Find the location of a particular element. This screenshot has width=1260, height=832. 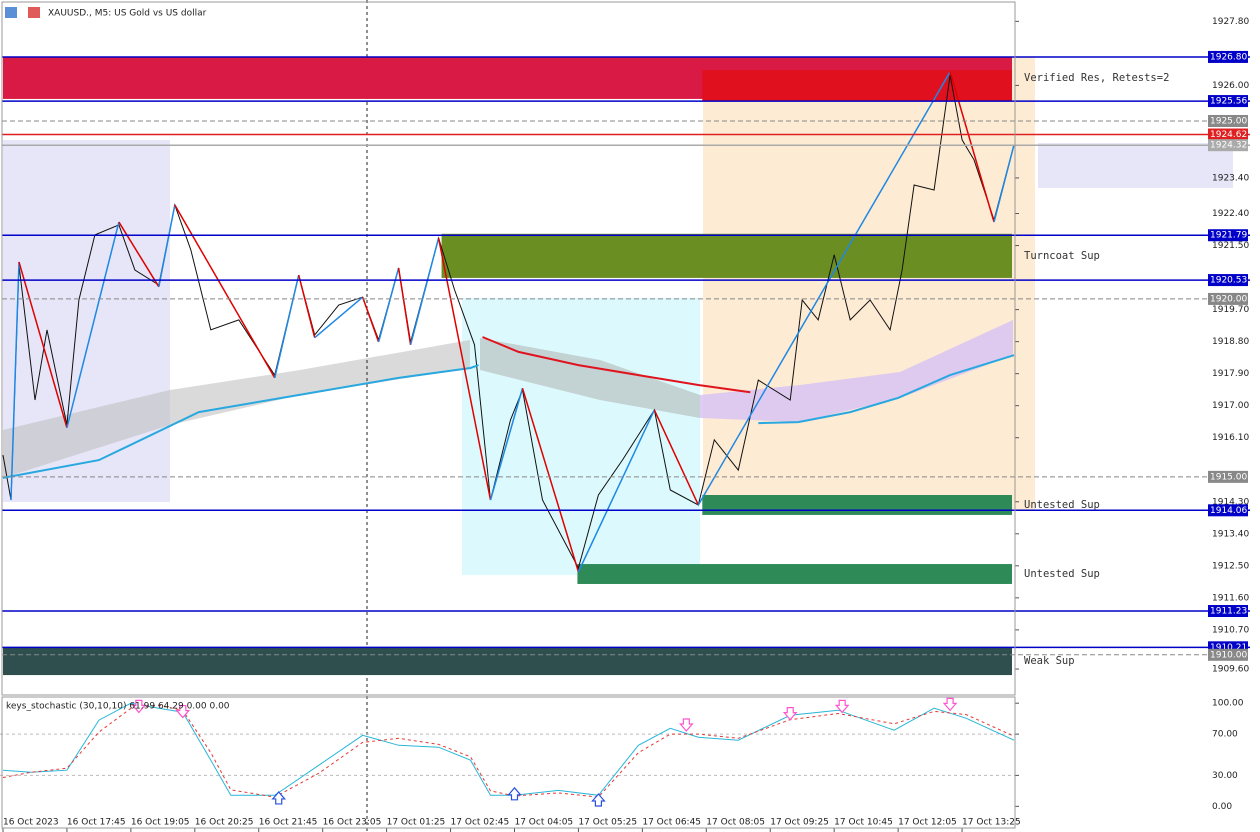

level-label: 1920.53 is located at coordinates (1228, 281).